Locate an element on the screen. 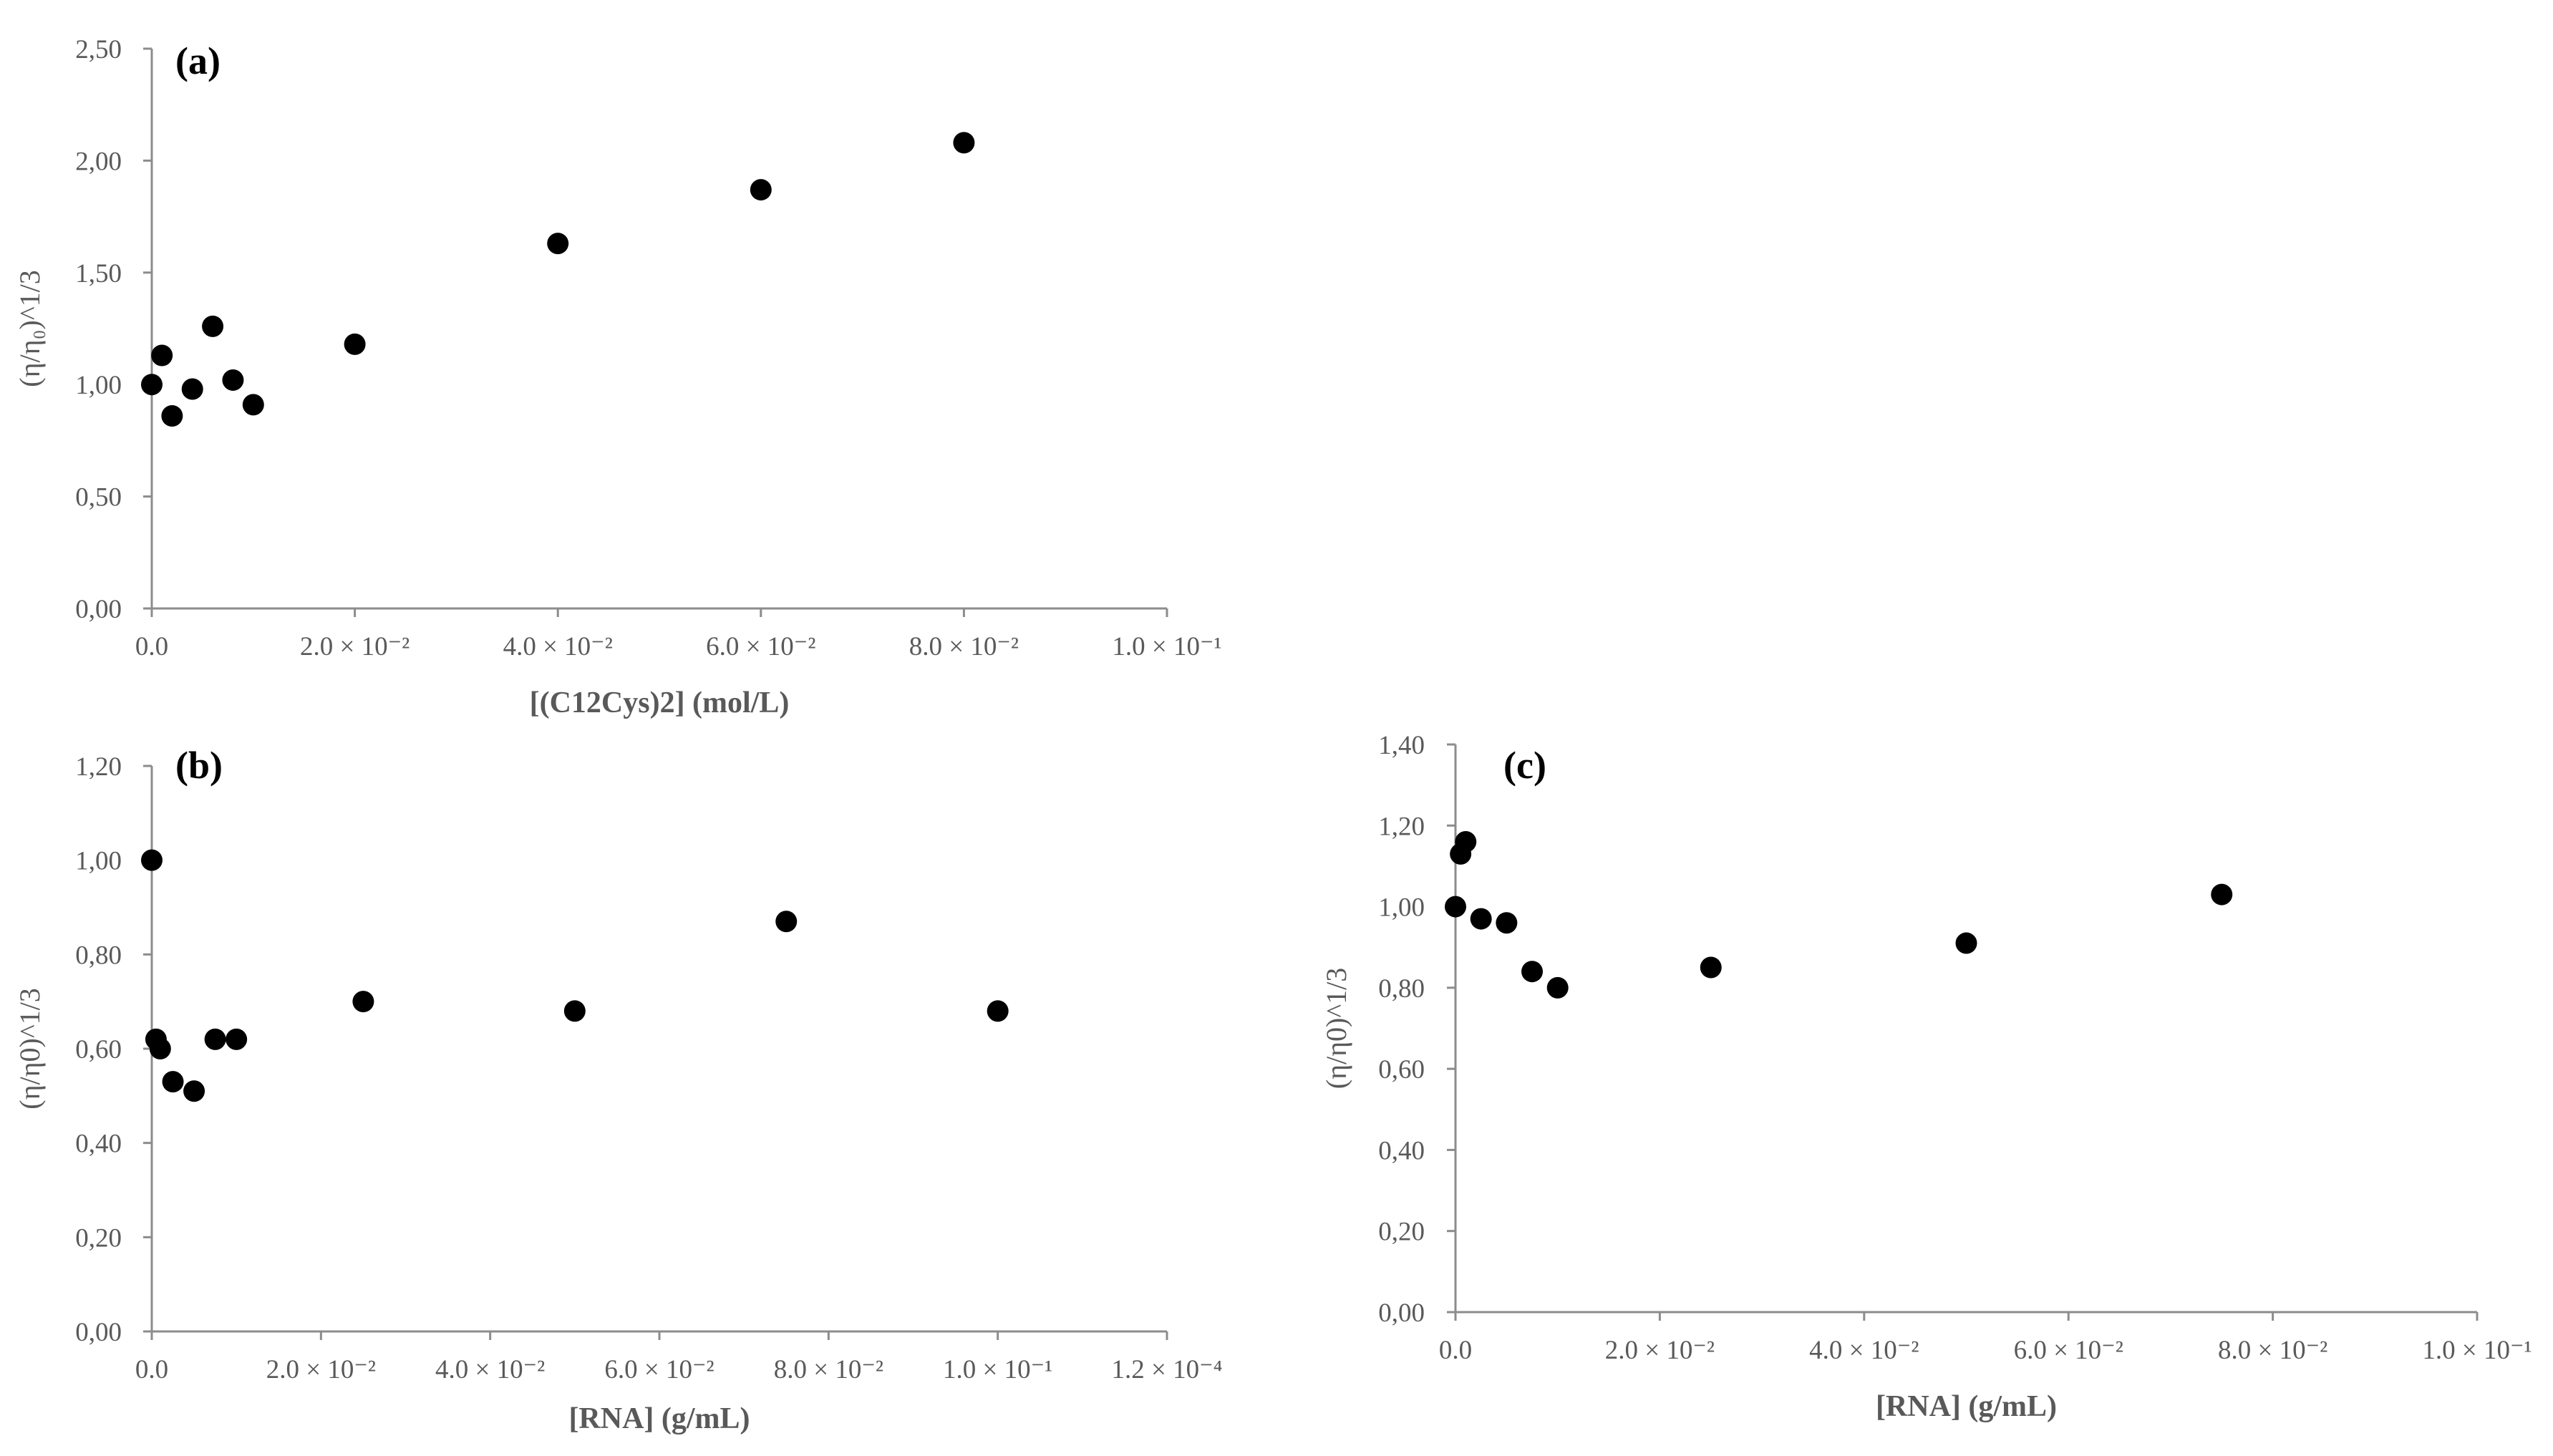 The width and height of the screenshot is (2553, 1456). panel-c-y-tick-label: 1,20 is located at coordinates (1401, 826).